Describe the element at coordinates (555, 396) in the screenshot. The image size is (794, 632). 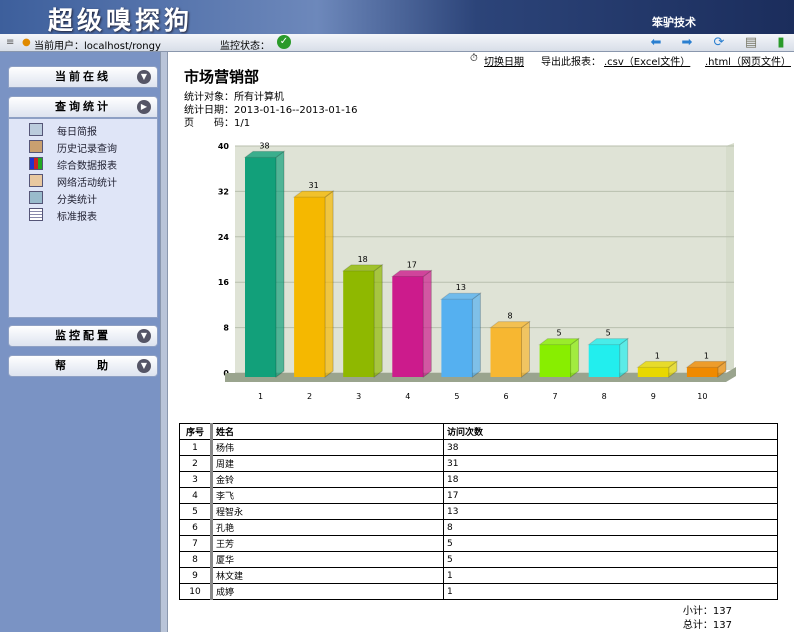
I see `x-tick-label: 7` at that location.